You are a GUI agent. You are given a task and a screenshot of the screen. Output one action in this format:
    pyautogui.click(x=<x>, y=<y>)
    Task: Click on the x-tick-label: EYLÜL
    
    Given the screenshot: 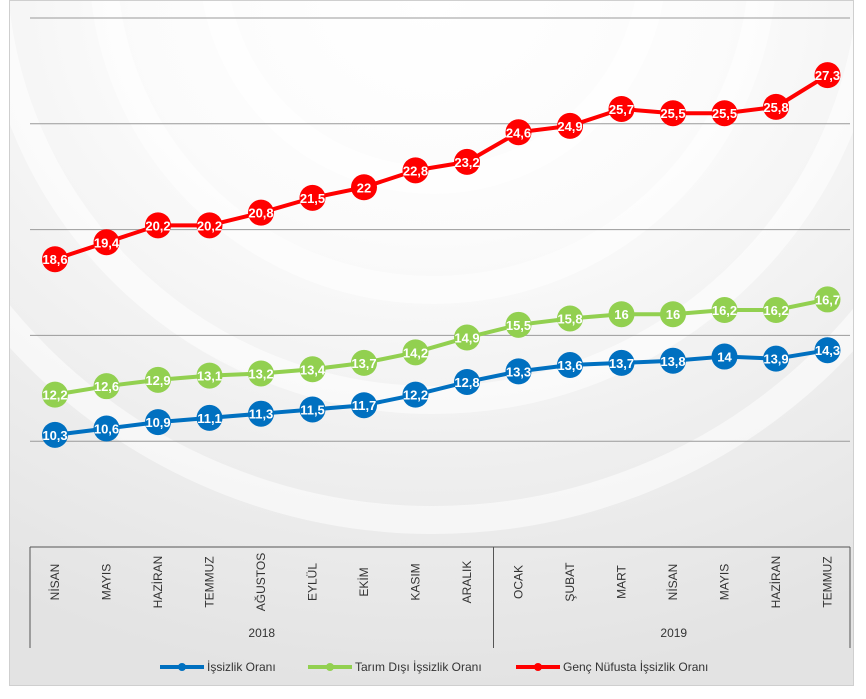 What is the action you would take?
    pyautogui.click(x=313, y=582)
    